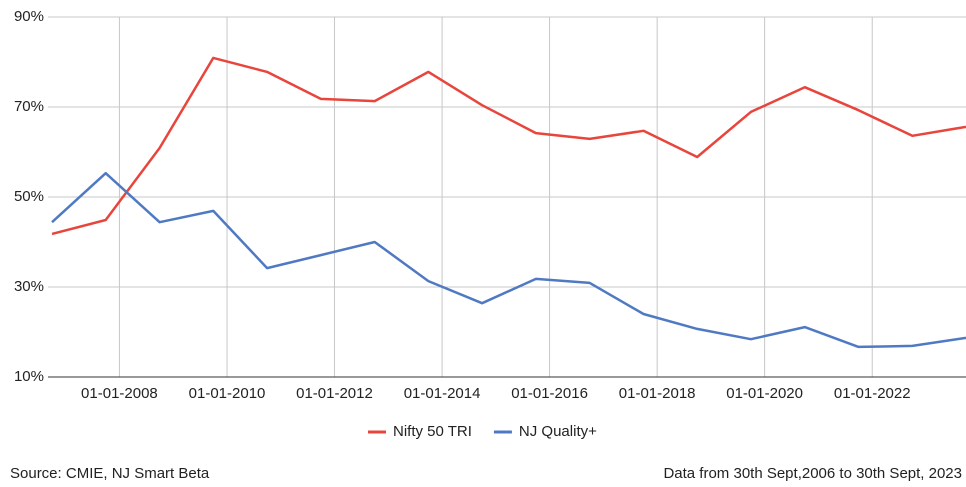  What do you see at coordinates (119, 393) in the screenshot?
I see `x-tick-label: 01-01-2008` at bounding box center [119, 393].